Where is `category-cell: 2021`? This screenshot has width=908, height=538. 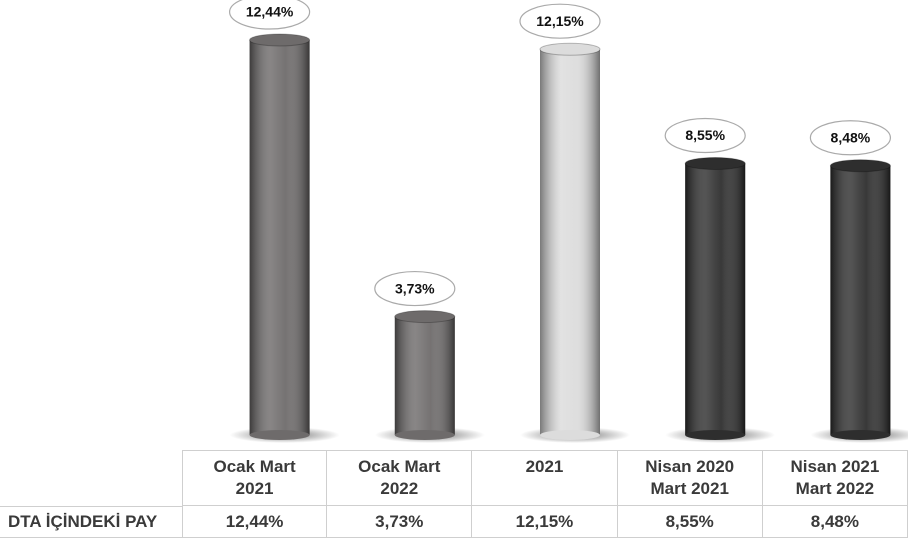 category-cell: 2021 is located at coordinates (545, 478).